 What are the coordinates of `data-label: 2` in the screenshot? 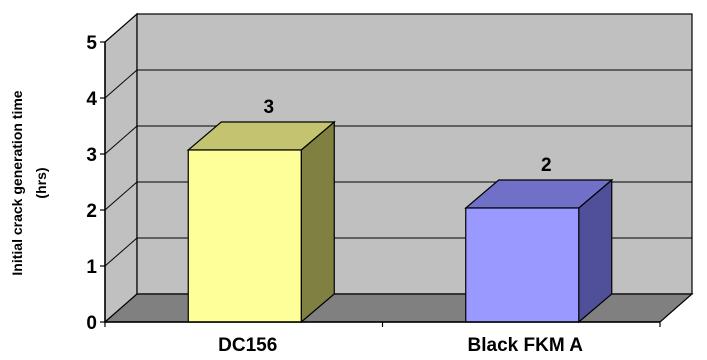 It's located at (546, 165).